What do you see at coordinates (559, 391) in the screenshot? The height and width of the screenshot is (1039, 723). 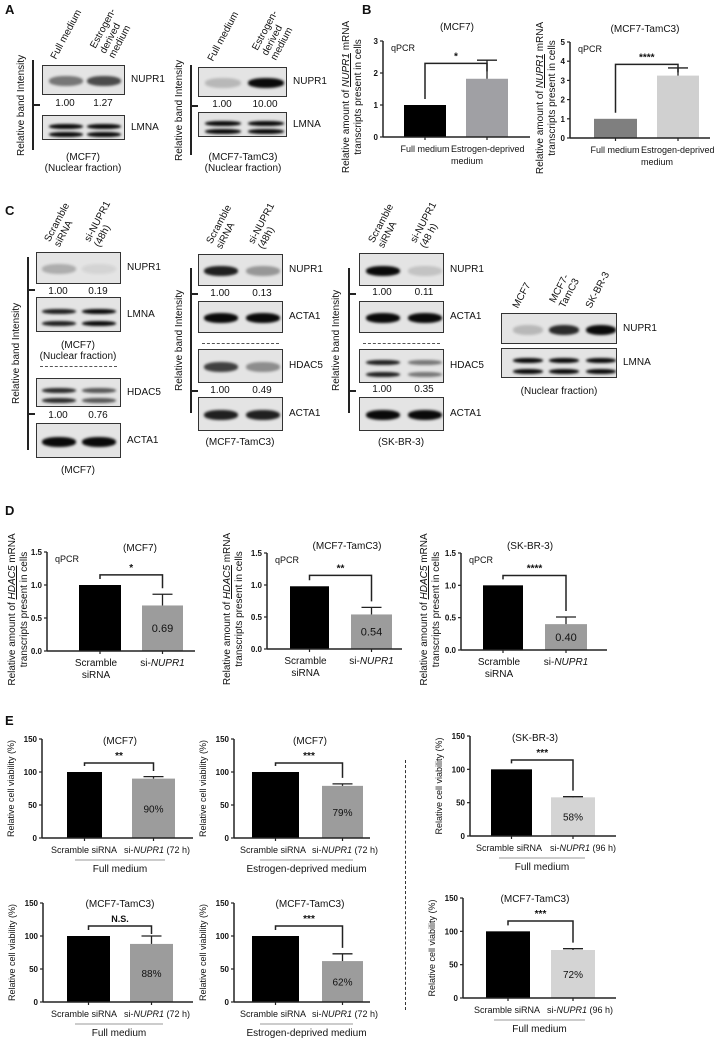 I see `blot-caption: (Nuclear fraction)` at bounding box center [559, 391].